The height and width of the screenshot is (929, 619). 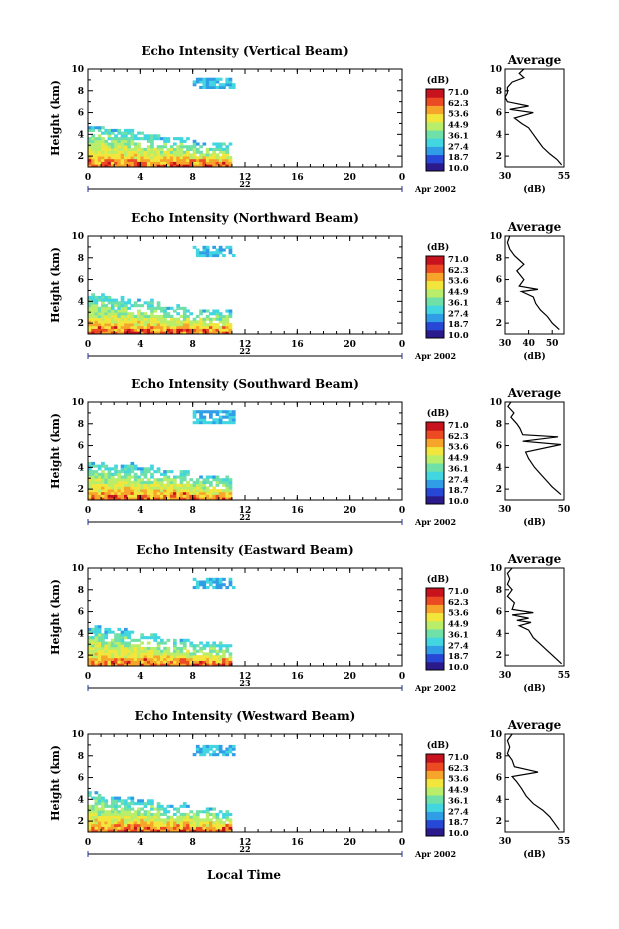 What do you see at coordinates (458, 758) in the screenshot?
I see `colorbar-tick-label: 71.0` at bounding box center [458, 758].